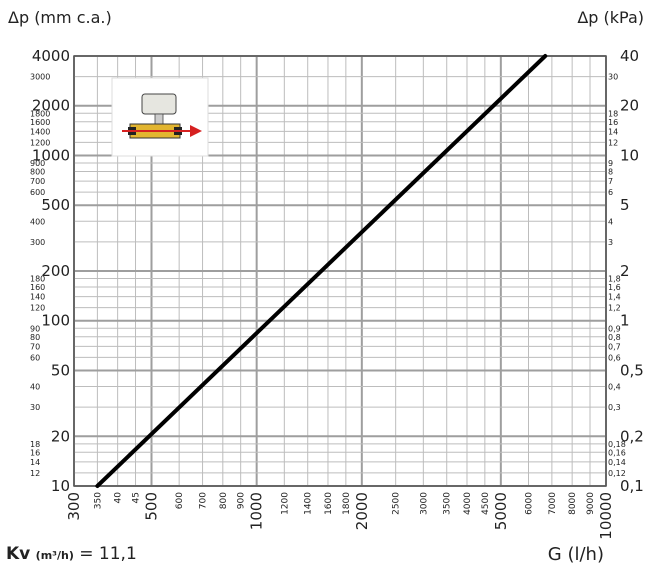 This screenshot has height=574, width=656. What do you see at coordinates (613, 131) in the screenshot?
I see `y-right-tick-label-minor: 14` at bounding box center [613, 131].